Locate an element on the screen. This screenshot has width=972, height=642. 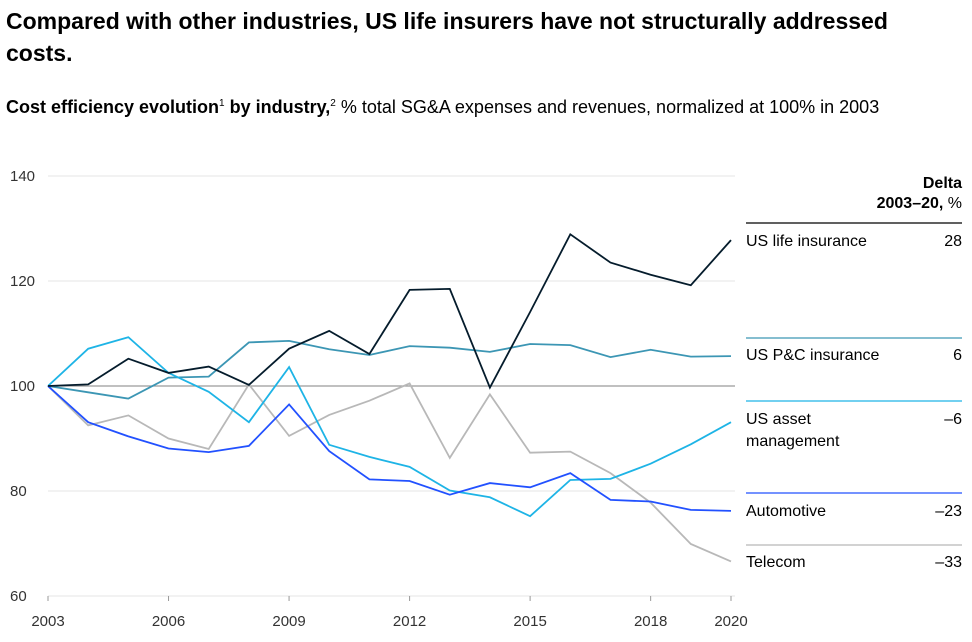
delta-value-telecom: –33 is located at coordinates (948, 562).